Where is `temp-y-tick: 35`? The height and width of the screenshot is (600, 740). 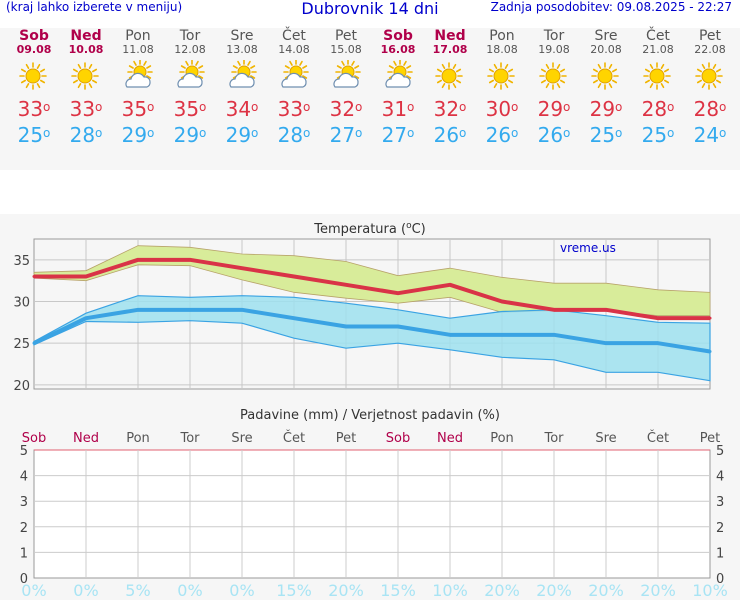 temp-y-tick: 35 is located at coordinates (21, 261).